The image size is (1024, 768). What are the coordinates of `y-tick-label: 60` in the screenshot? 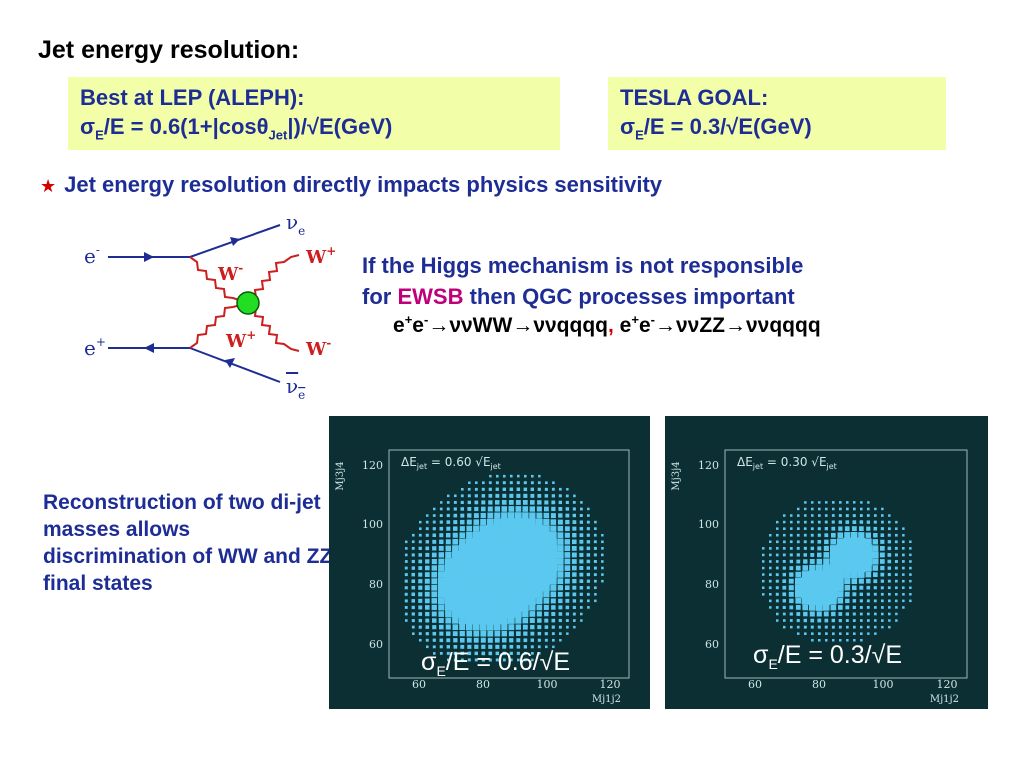 It's located at (712, 644).